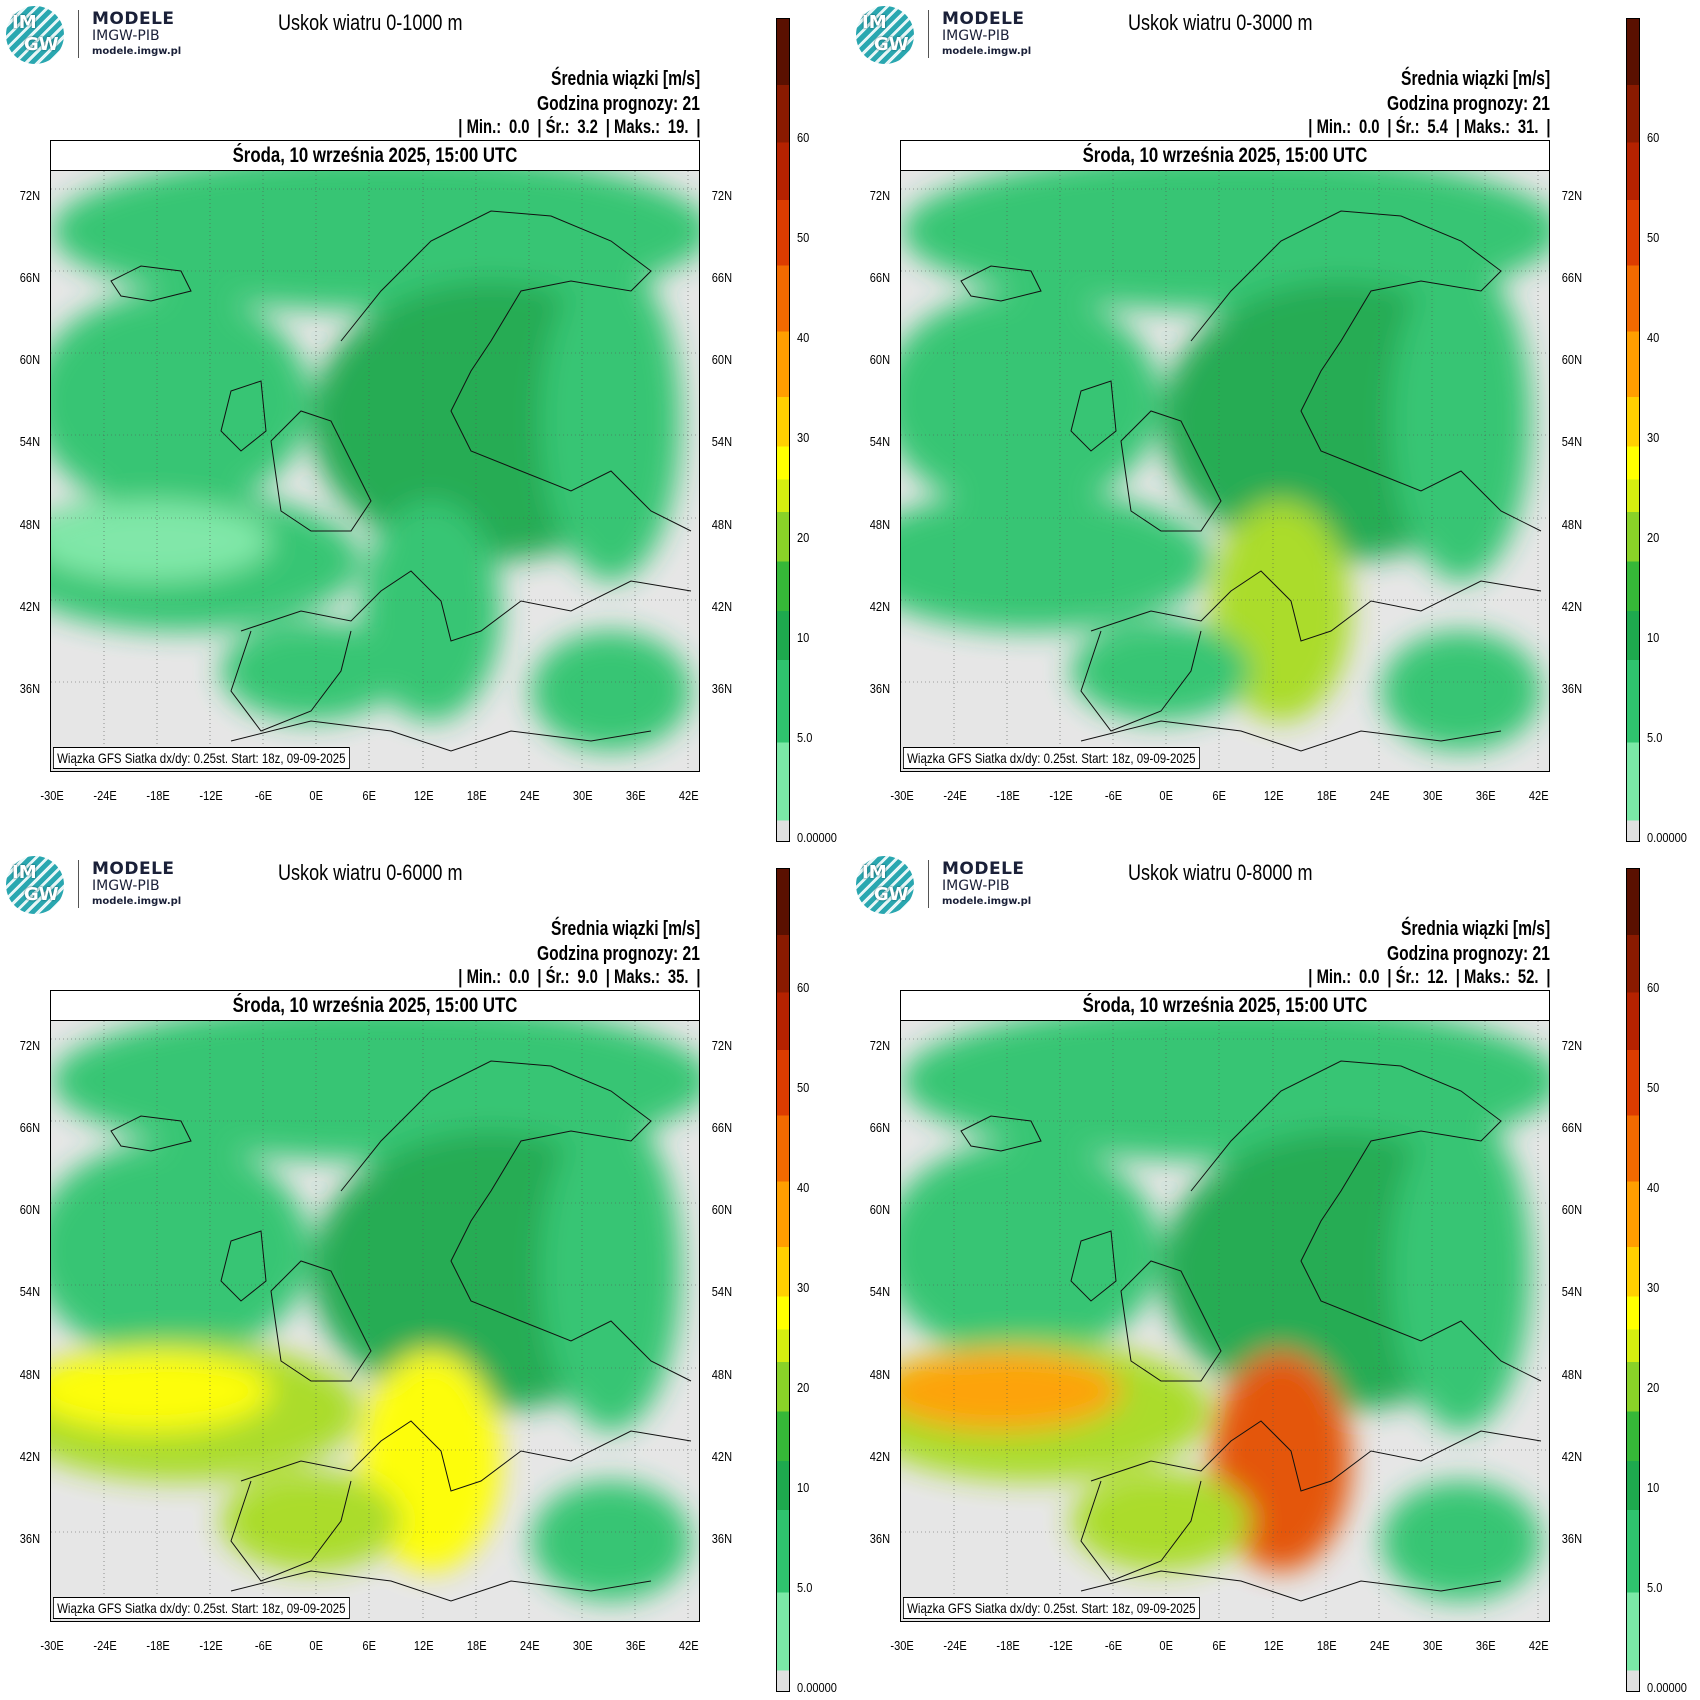  Describe the element at coordinates (1429, 128) in the screenshot. I see `stats-line: | Min.: 0.0 | Śr.: 5.4 | Maks.: 31. |` at that location.